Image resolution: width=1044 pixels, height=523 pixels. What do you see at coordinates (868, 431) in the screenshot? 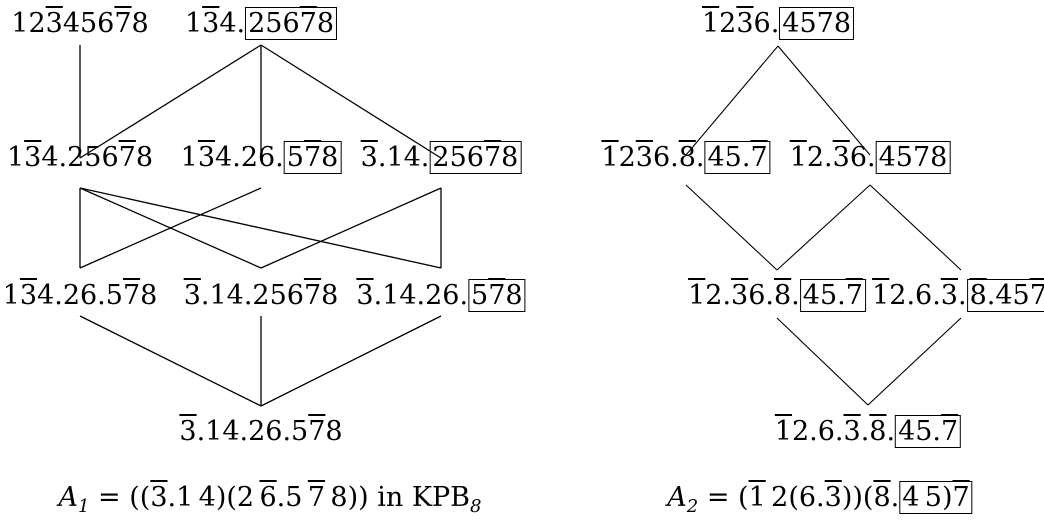
I see `node-m6: 12.6.3.8. 45.7` at bounding box center [868, 431].